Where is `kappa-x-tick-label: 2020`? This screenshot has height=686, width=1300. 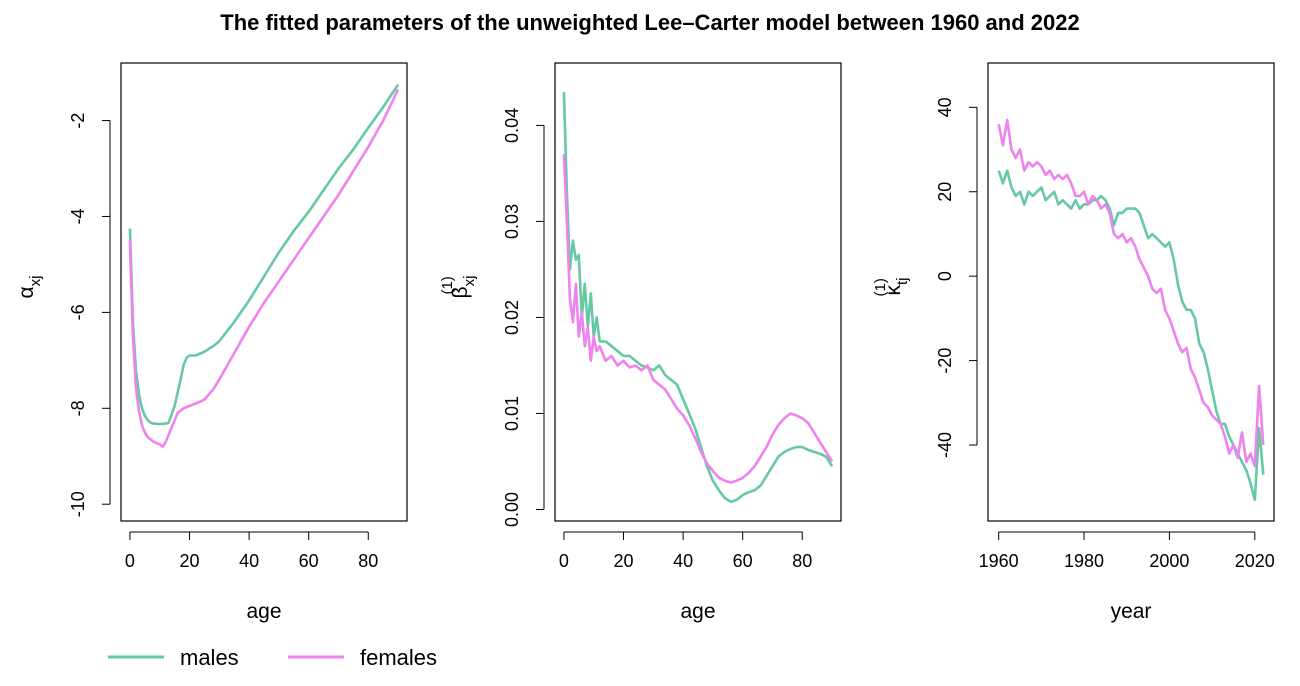 kappa-x-tick-label: 2020 is located at coordinates (1255, 561).